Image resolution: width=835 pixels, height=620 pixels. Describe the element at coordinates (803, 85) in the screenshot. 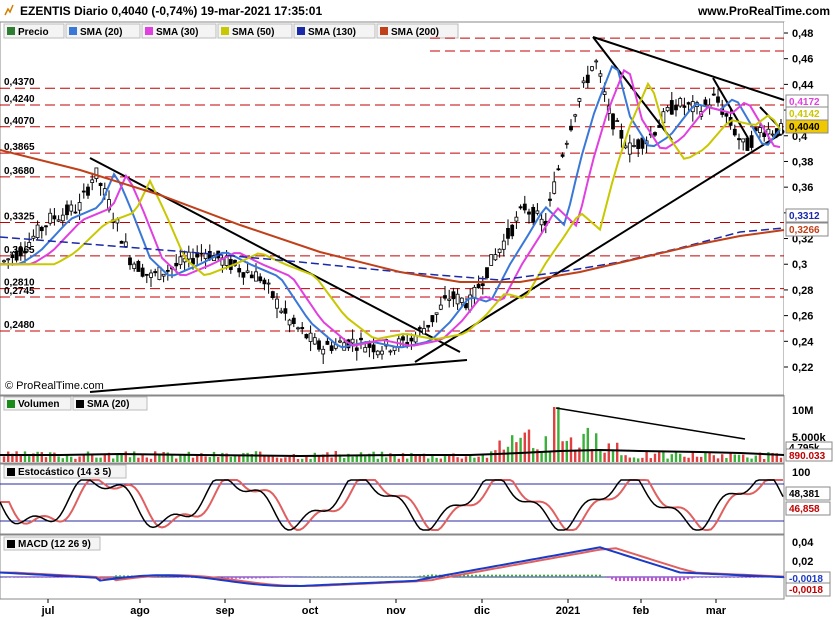

I see `price-tick-label: 0,44` at that location.